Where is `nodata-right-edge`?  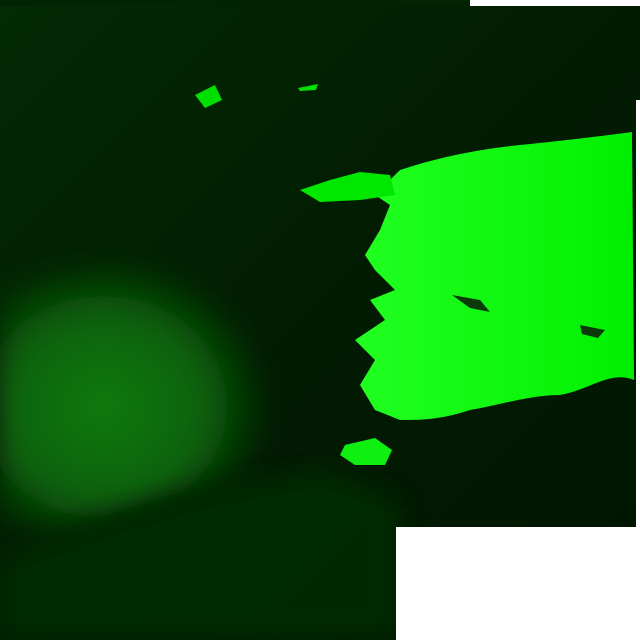 nodata-right-edge is located at coordinates (638, 370).